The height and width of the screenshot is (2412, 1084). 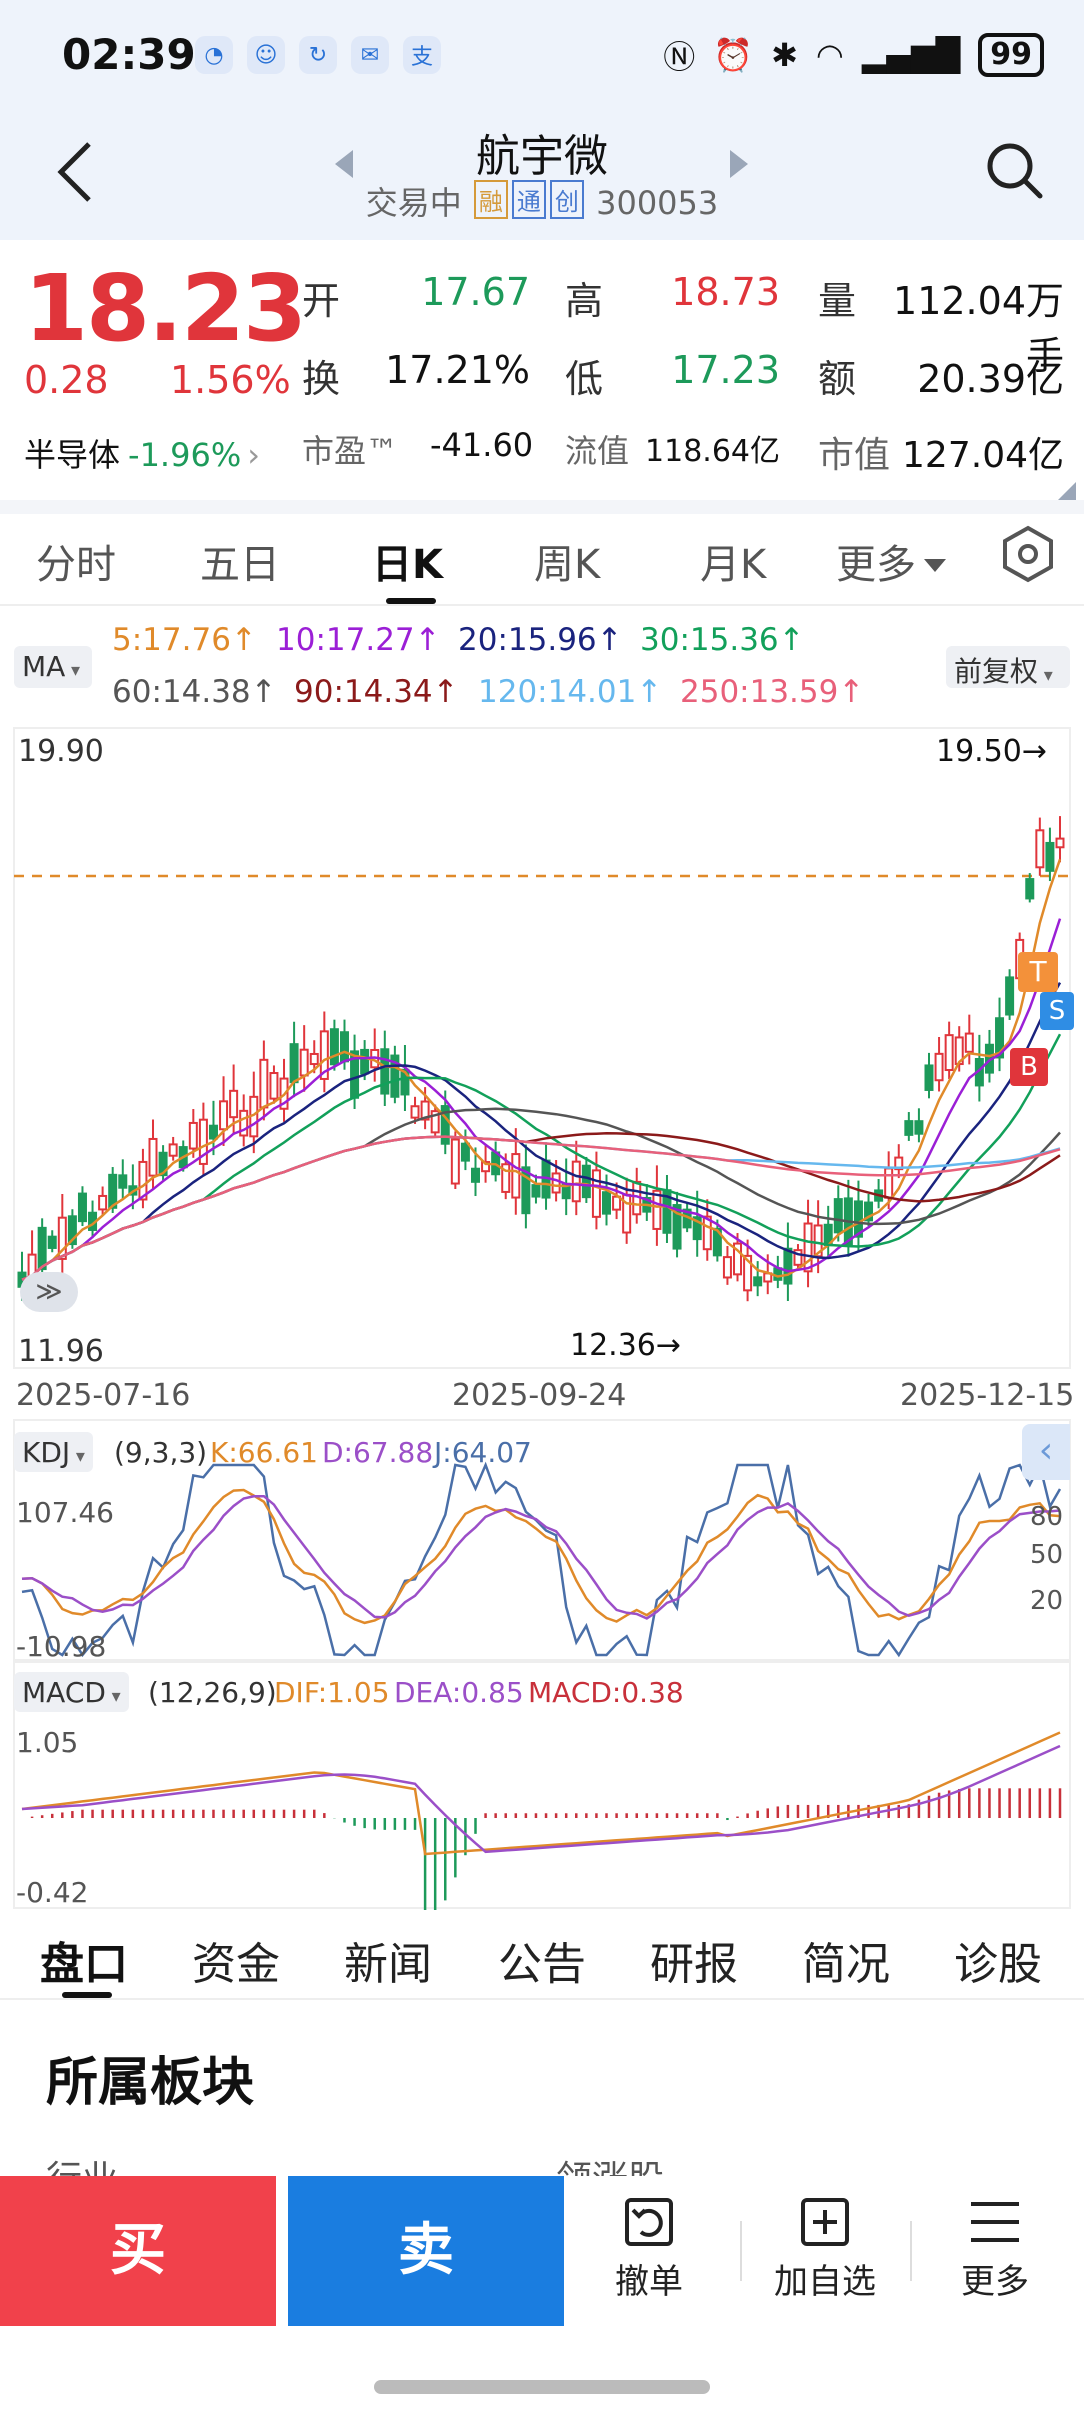 I want to click on pe-value: -41.60, so click(x=482, y=445).